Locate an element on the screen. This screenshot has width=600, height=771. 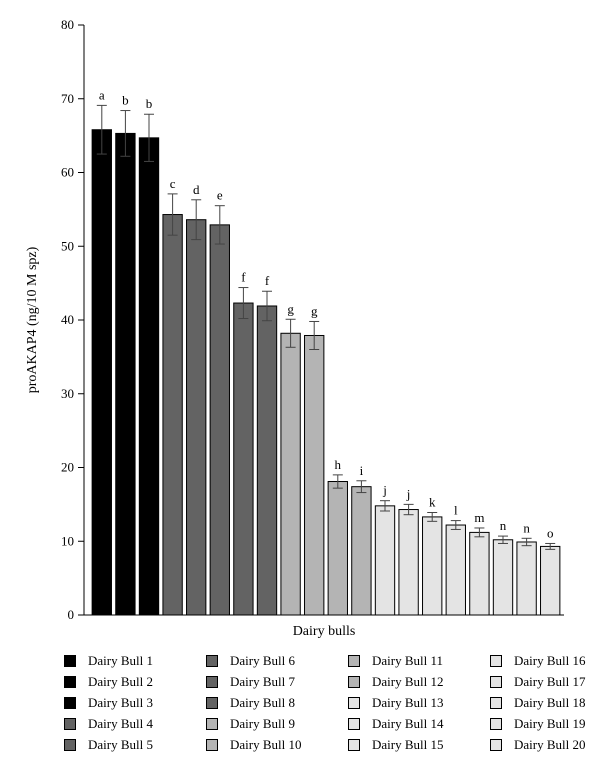
legend-item: Dairy Bull 14 is located at coordinates (419, 723).